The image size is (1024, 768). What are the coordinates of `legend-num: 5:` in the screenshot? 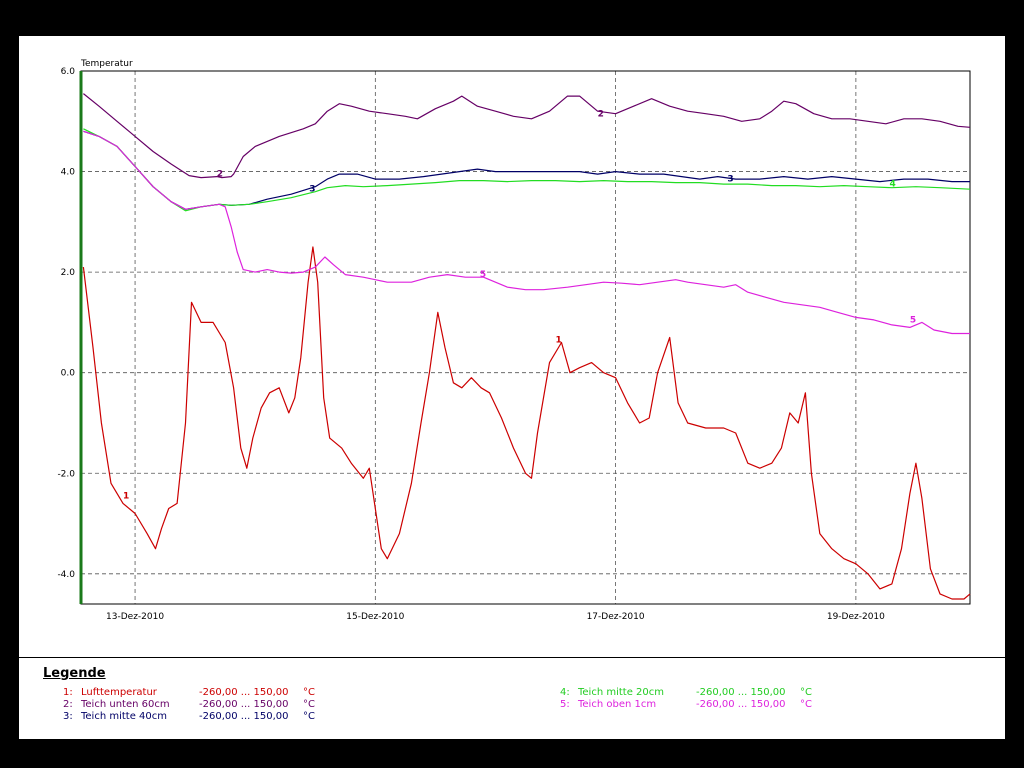 It's located at (565, 704).